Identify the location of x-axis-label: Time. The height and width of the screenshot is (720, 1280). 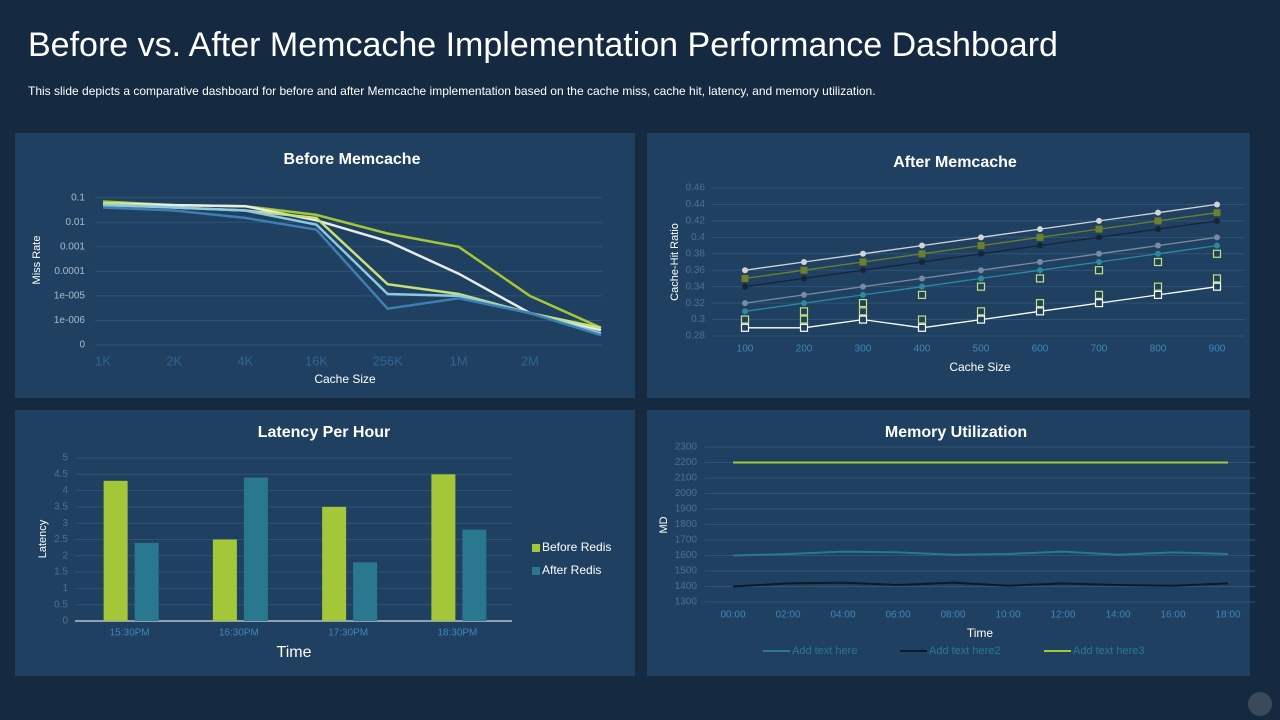
(294, 652).